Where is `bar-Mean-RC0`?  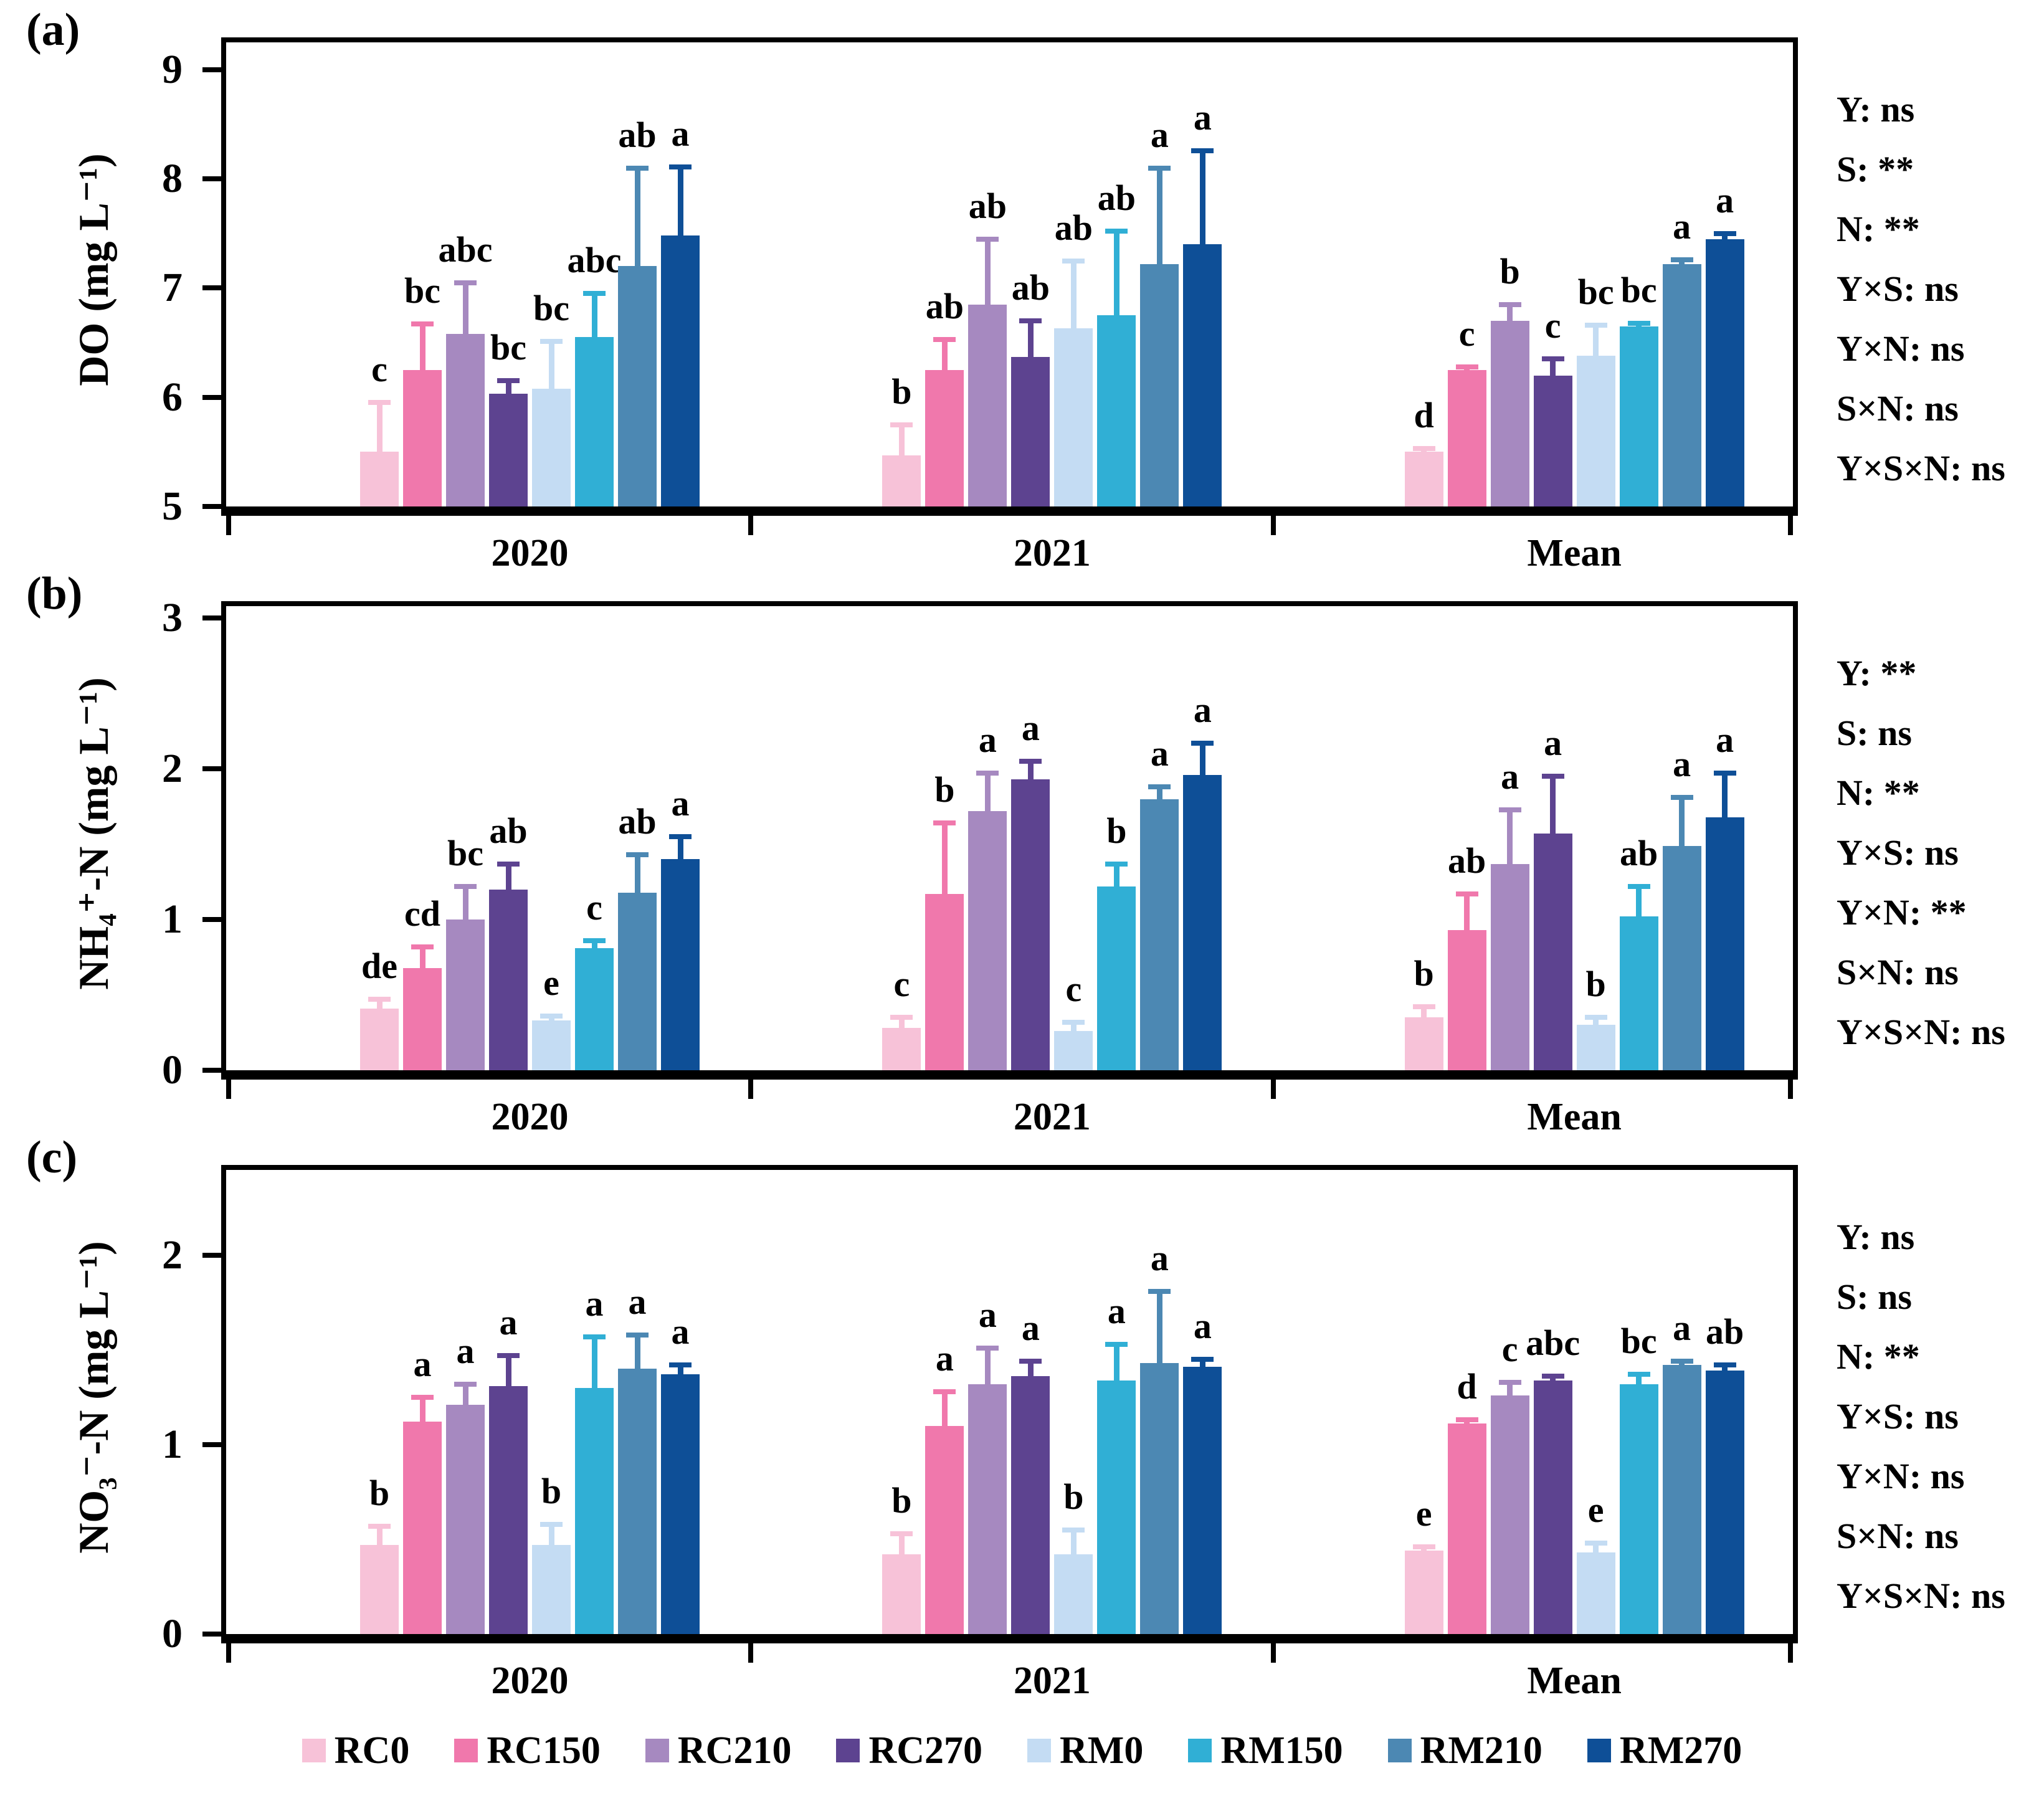 bar-Mean-RC0 is located at coordinates (1423, 479).